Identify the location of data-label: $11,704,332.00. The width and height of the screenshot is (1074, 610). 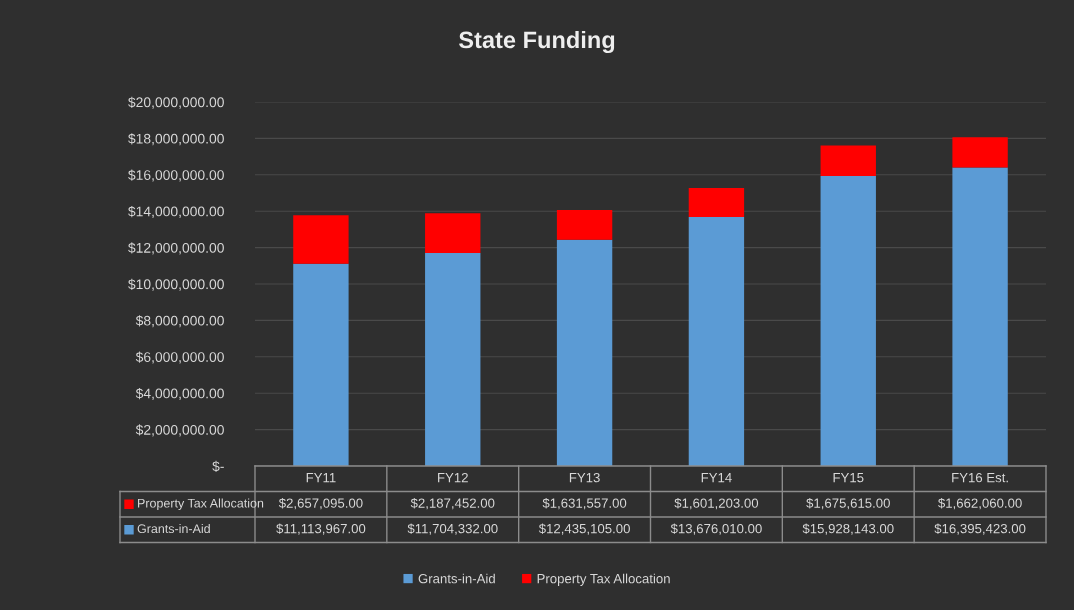
(452, 529).